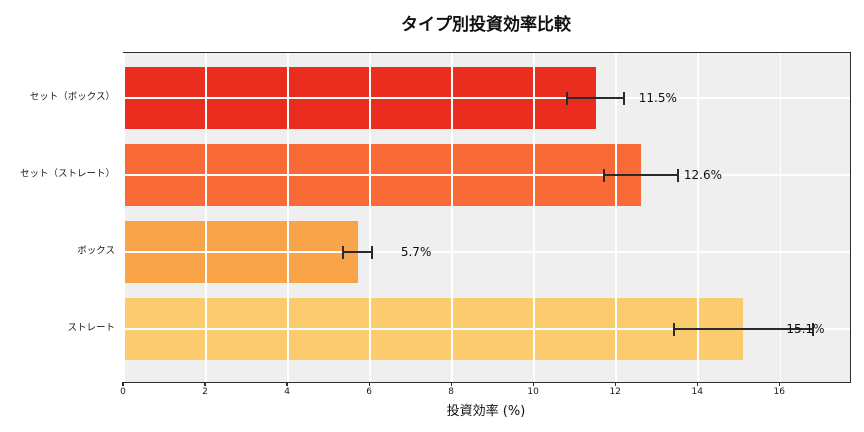 Image resolution: width=864 pixels, height=432 pixels. What do you see at coordinates (697, 392) in the screenshot?
I see `x-tick-label-14: 14` at bounding box center [697, 392].